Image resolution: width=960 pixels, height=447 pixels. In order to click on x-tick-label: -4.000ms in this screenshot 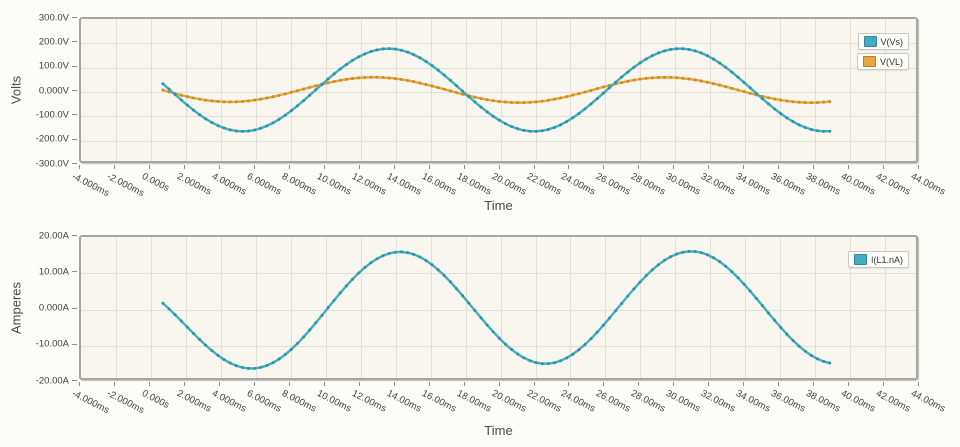, I will do `click(91, 185)`.